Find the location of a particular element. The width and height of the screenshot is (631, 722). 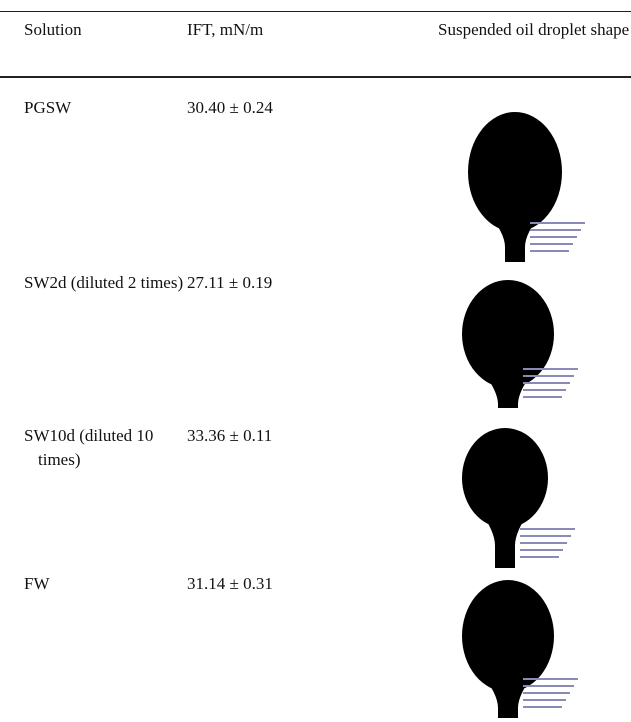

ift-cell: 33.36 ± 0.11 is located at coordinates (230, 435).